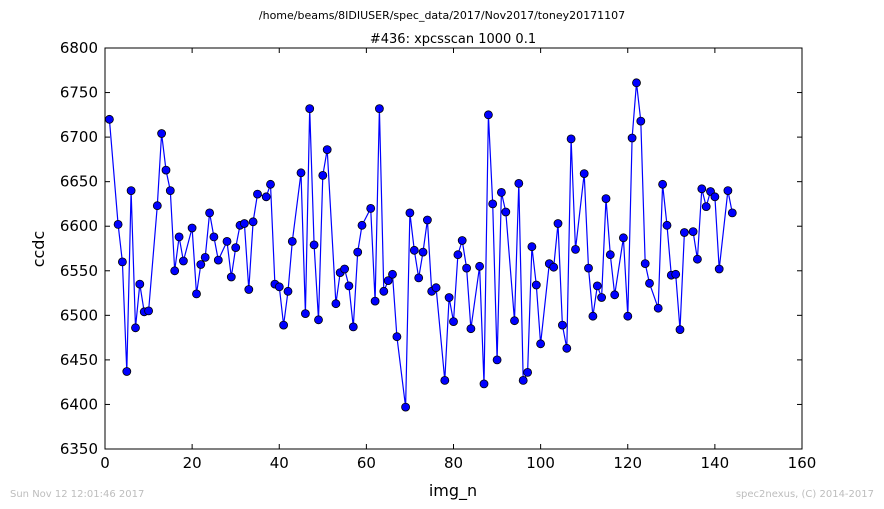 The image size is (884, 509). Describe the element at coordinates (279, 463) in the screenshot. I see `x-tick-label: 40` at that location.